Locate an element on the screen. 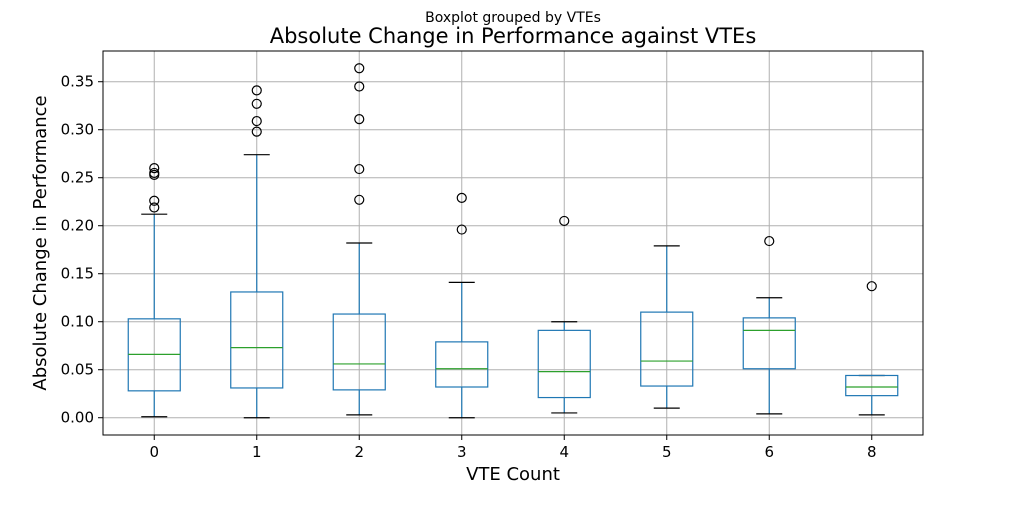  y-tick-label: 0.35 is located at coordinates (77, 82).